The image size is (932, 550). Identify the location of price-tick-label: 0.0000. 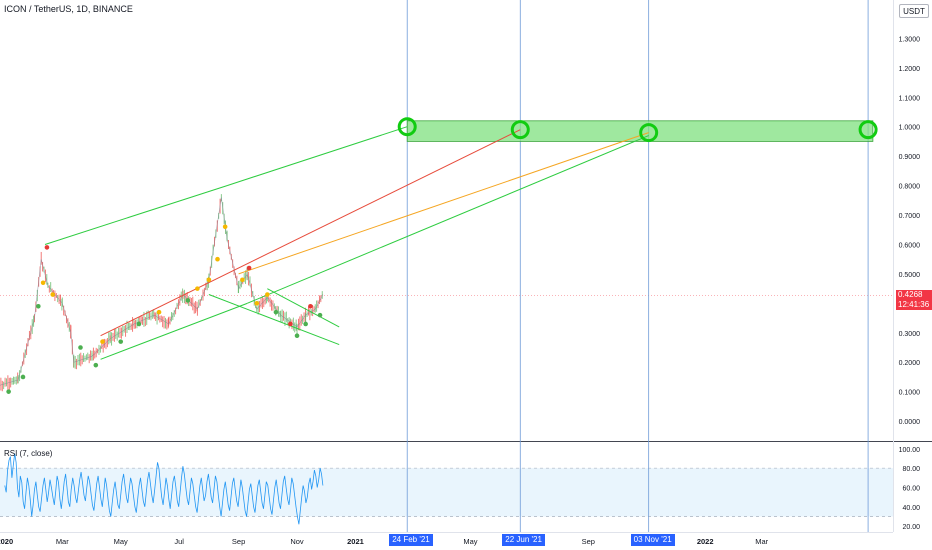
(910, 422).